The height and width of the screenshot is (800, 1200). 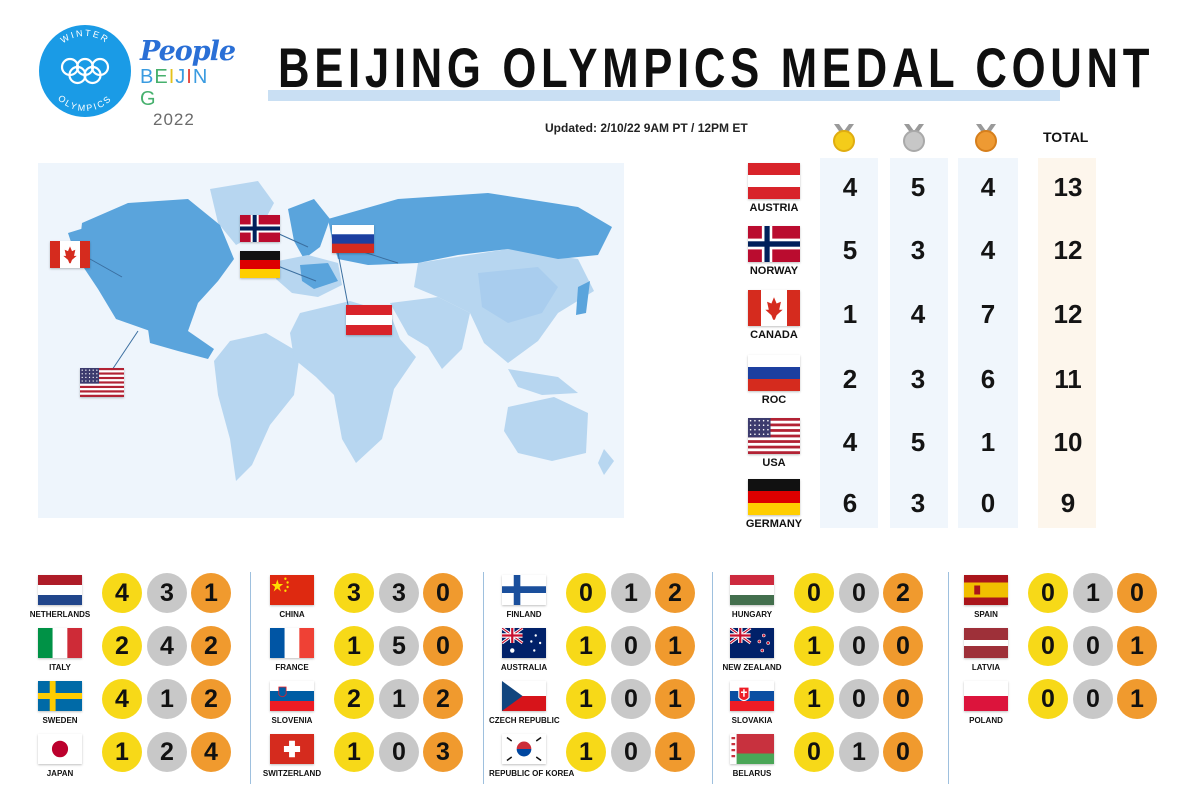 I want to click on country-name: SWITZERLAND, so click(x=292, y=773).